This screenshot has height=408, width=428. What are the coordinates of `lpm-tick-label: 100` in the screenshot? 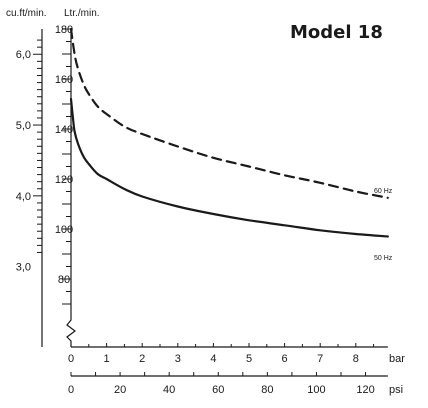 It's located at (64, 230).